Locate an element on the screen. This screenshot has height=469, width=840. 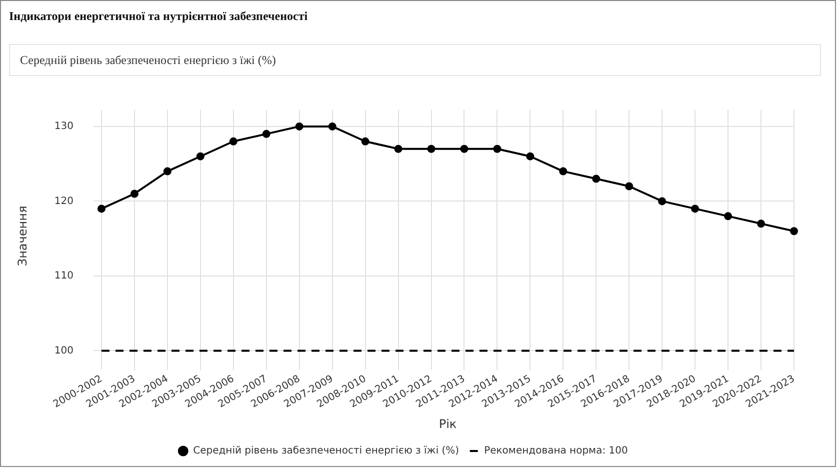
y-tick-label: 100 is located at coordinates (64, 350).